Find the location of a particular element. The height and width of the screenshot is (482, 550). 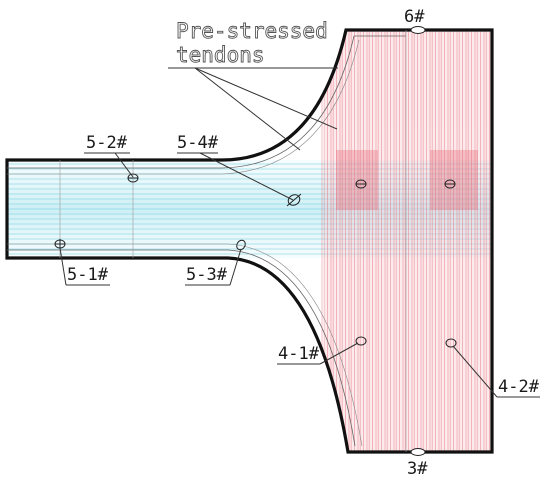

gauge-label-5-1: 5-1# is located at coordinates (88, 275).